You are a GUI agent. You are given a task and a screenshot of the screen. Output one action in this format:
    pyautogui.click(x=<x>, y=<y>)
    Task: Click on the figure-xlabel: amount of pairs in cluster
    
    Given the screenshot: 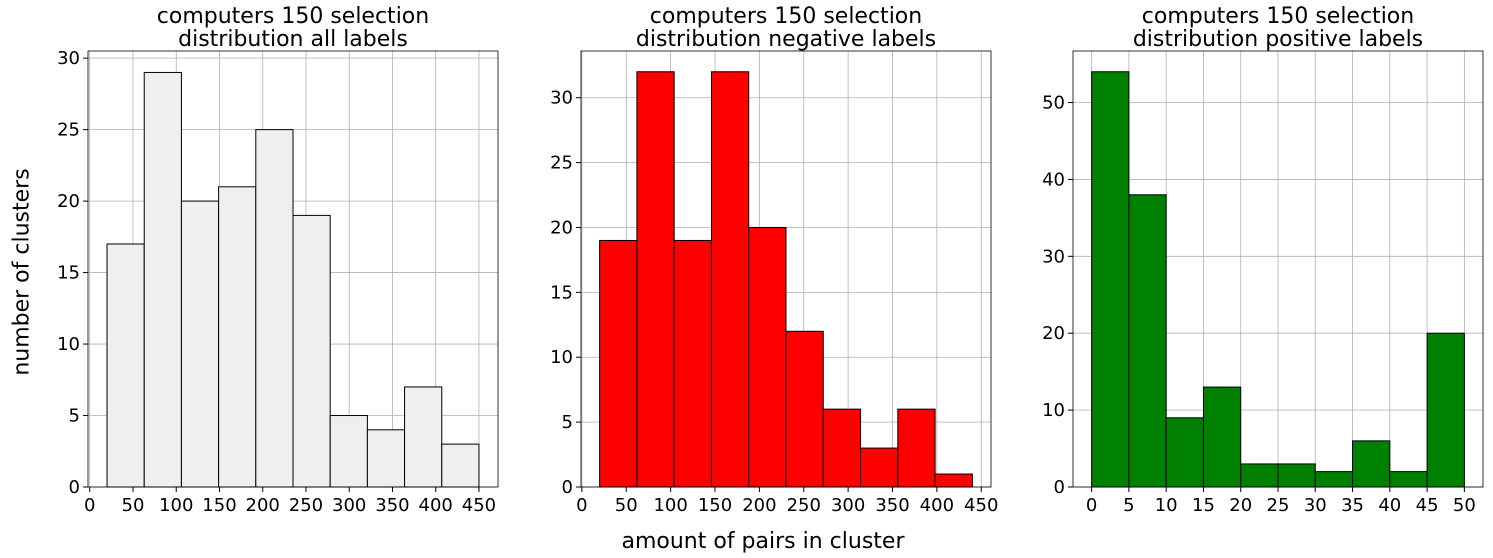 What is the action you would take?
    pyautogui.click(x=763, y=541)
    